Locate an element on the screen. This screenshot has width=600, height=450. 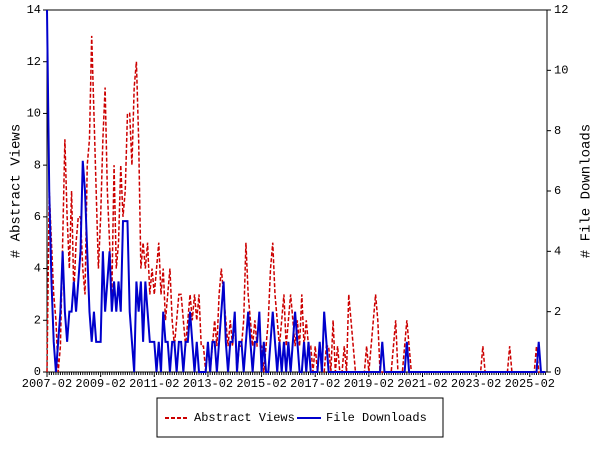
y-tick-label: 0 is located at coordinates (37, 372).